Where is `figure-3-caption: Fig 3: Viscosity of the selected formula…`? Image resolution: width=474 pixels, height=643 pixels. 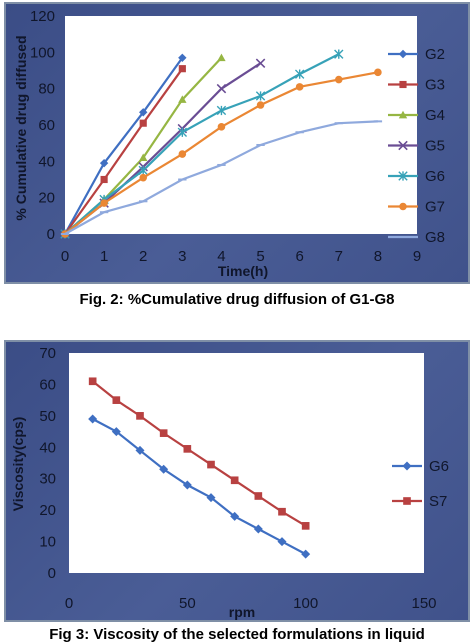 figure-3-caption: Fig 3: Viscosity of the selected formula… is located at coordinates (237, 634).